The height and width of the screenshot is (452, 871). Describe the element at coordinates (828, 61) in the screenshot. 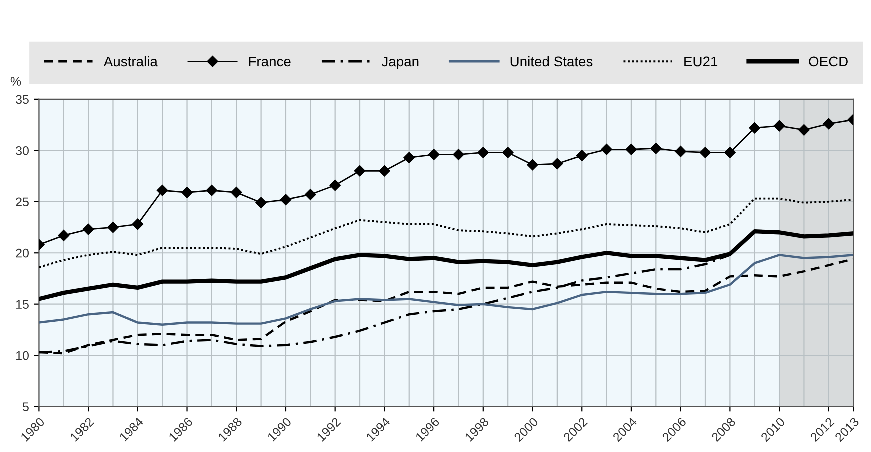

I see `legend-label: OECD` at that location.